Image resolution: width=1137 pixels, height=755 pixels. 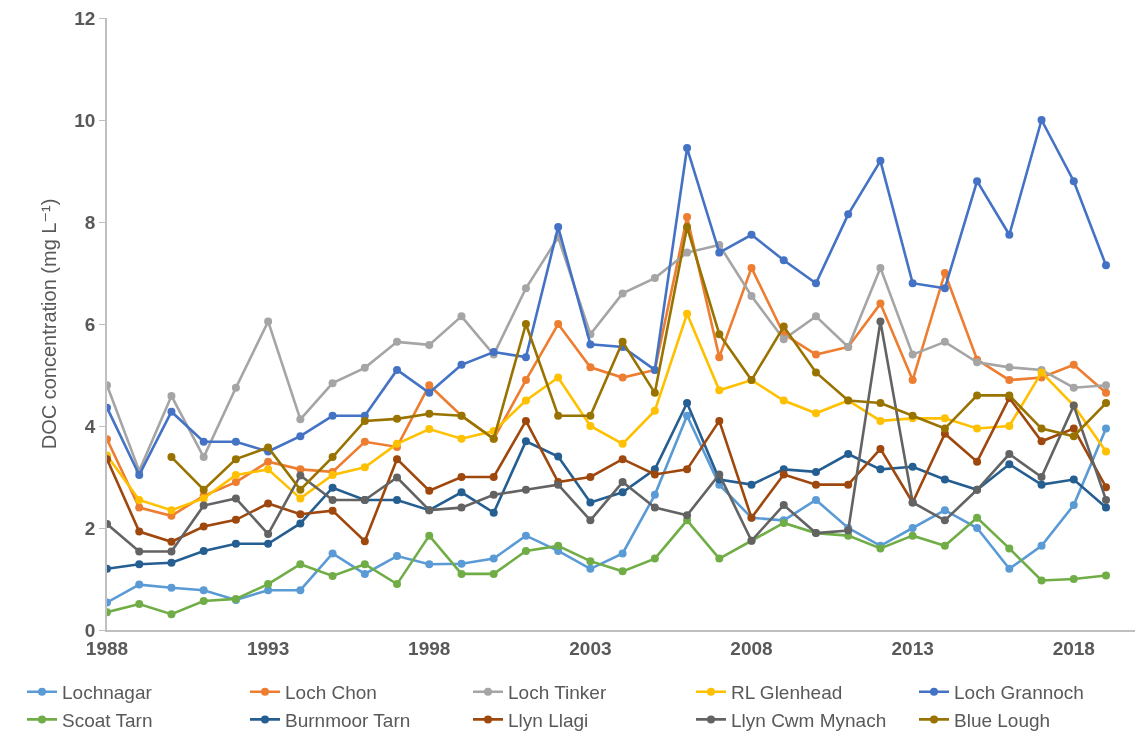 I want to click on x-tick-label: 2013, so click(x=912, y=648).